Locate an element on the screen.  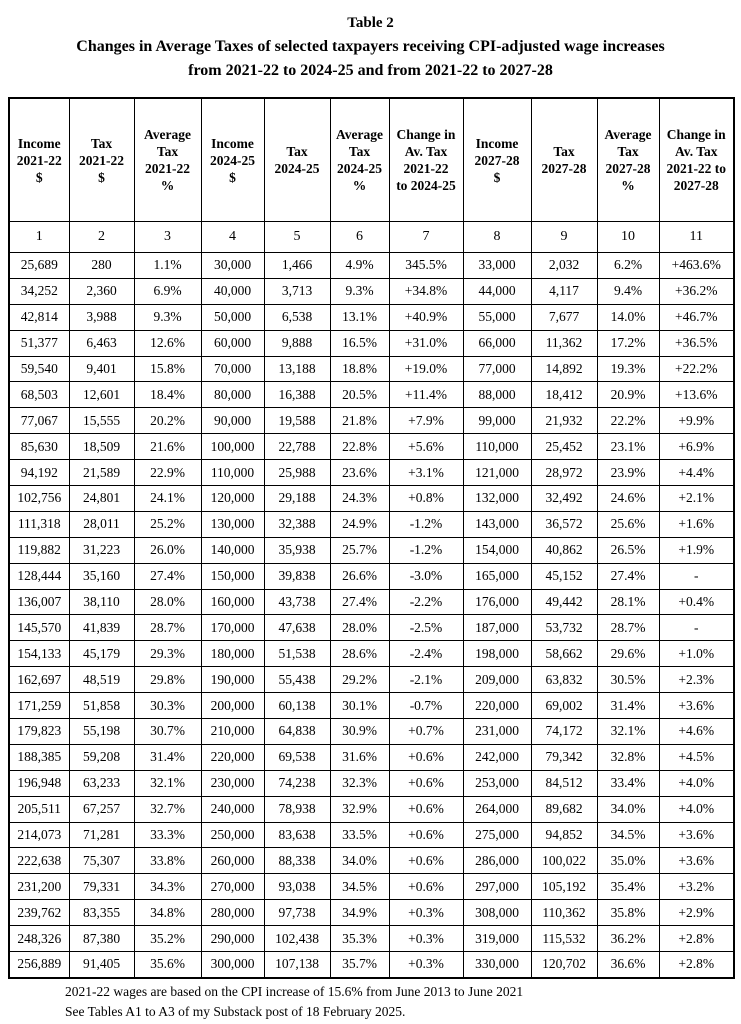
table-cell: +46.7% is located at coordinates (696, 317).